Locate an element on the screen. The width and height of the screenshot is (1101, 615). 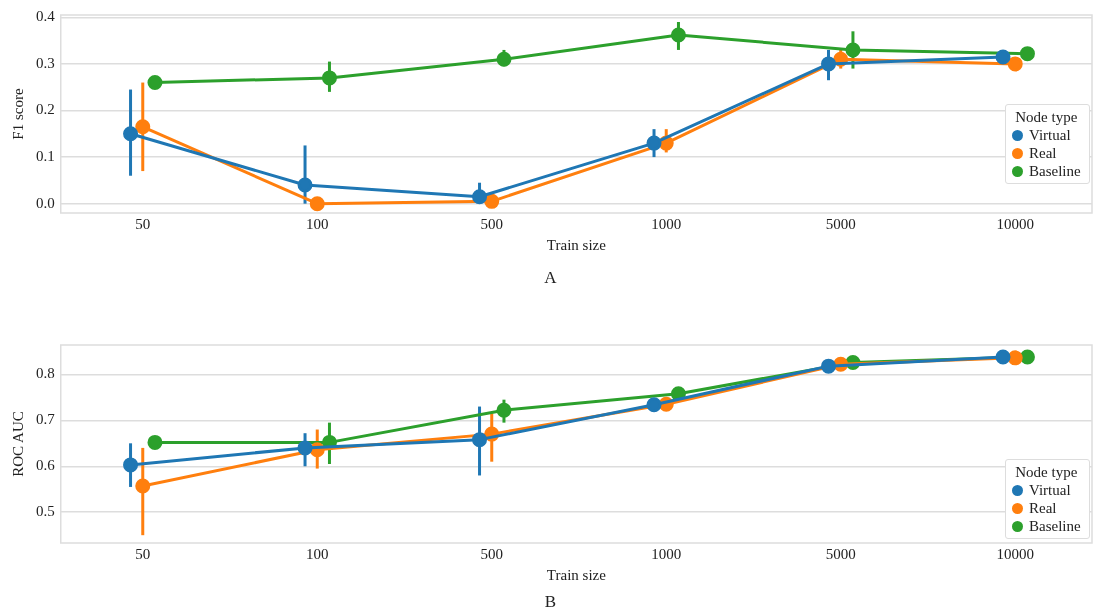
y-tick-label: 0.3 is located at coordinates (45, 62).